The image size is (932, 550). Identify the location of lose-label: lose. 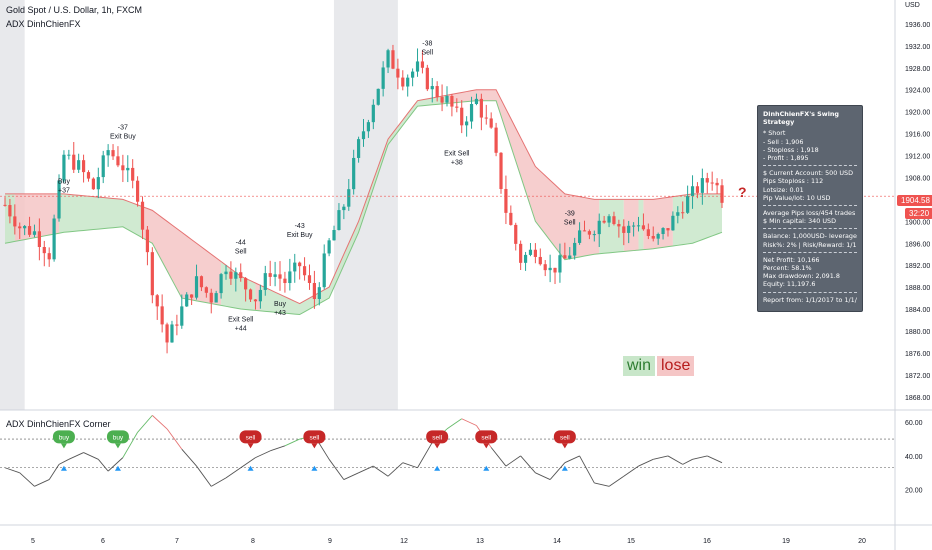
(676, 366).